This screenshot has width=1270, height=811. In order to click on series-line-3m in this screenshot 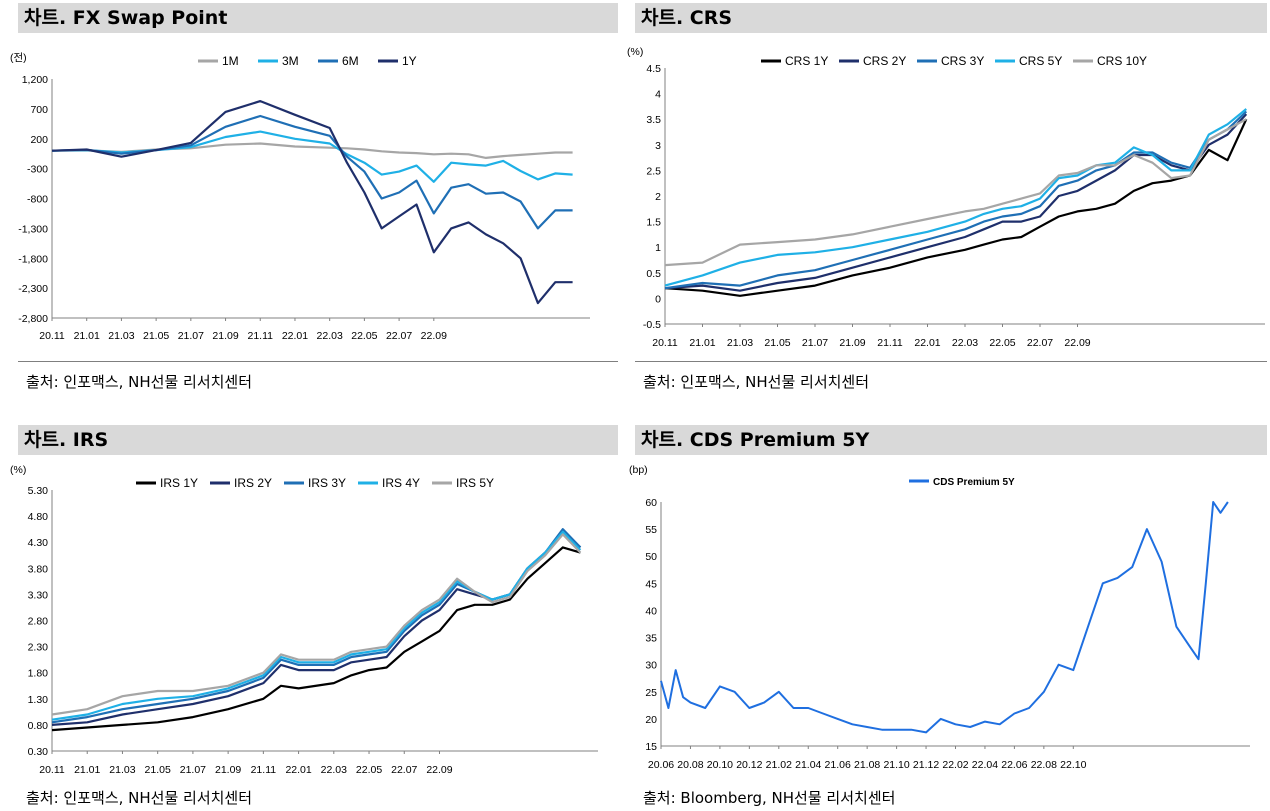, I will do `click(312, 156)`.